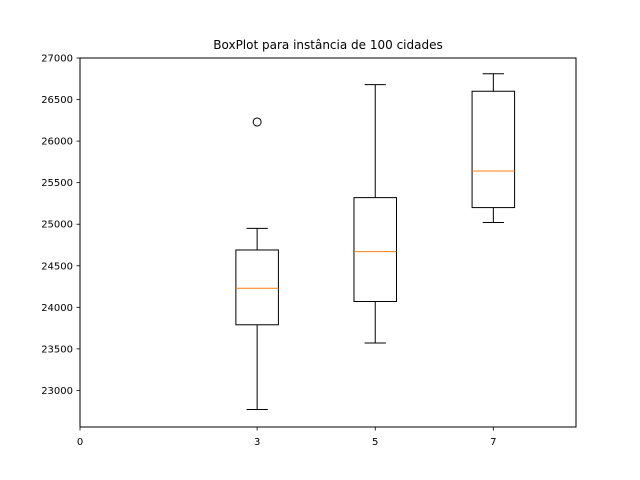 This screenshot has width=640, height=480. Describe the element at coordinates (287, 437) in the screenshot. I see `x-axis: 0 3 5 7` at that location.